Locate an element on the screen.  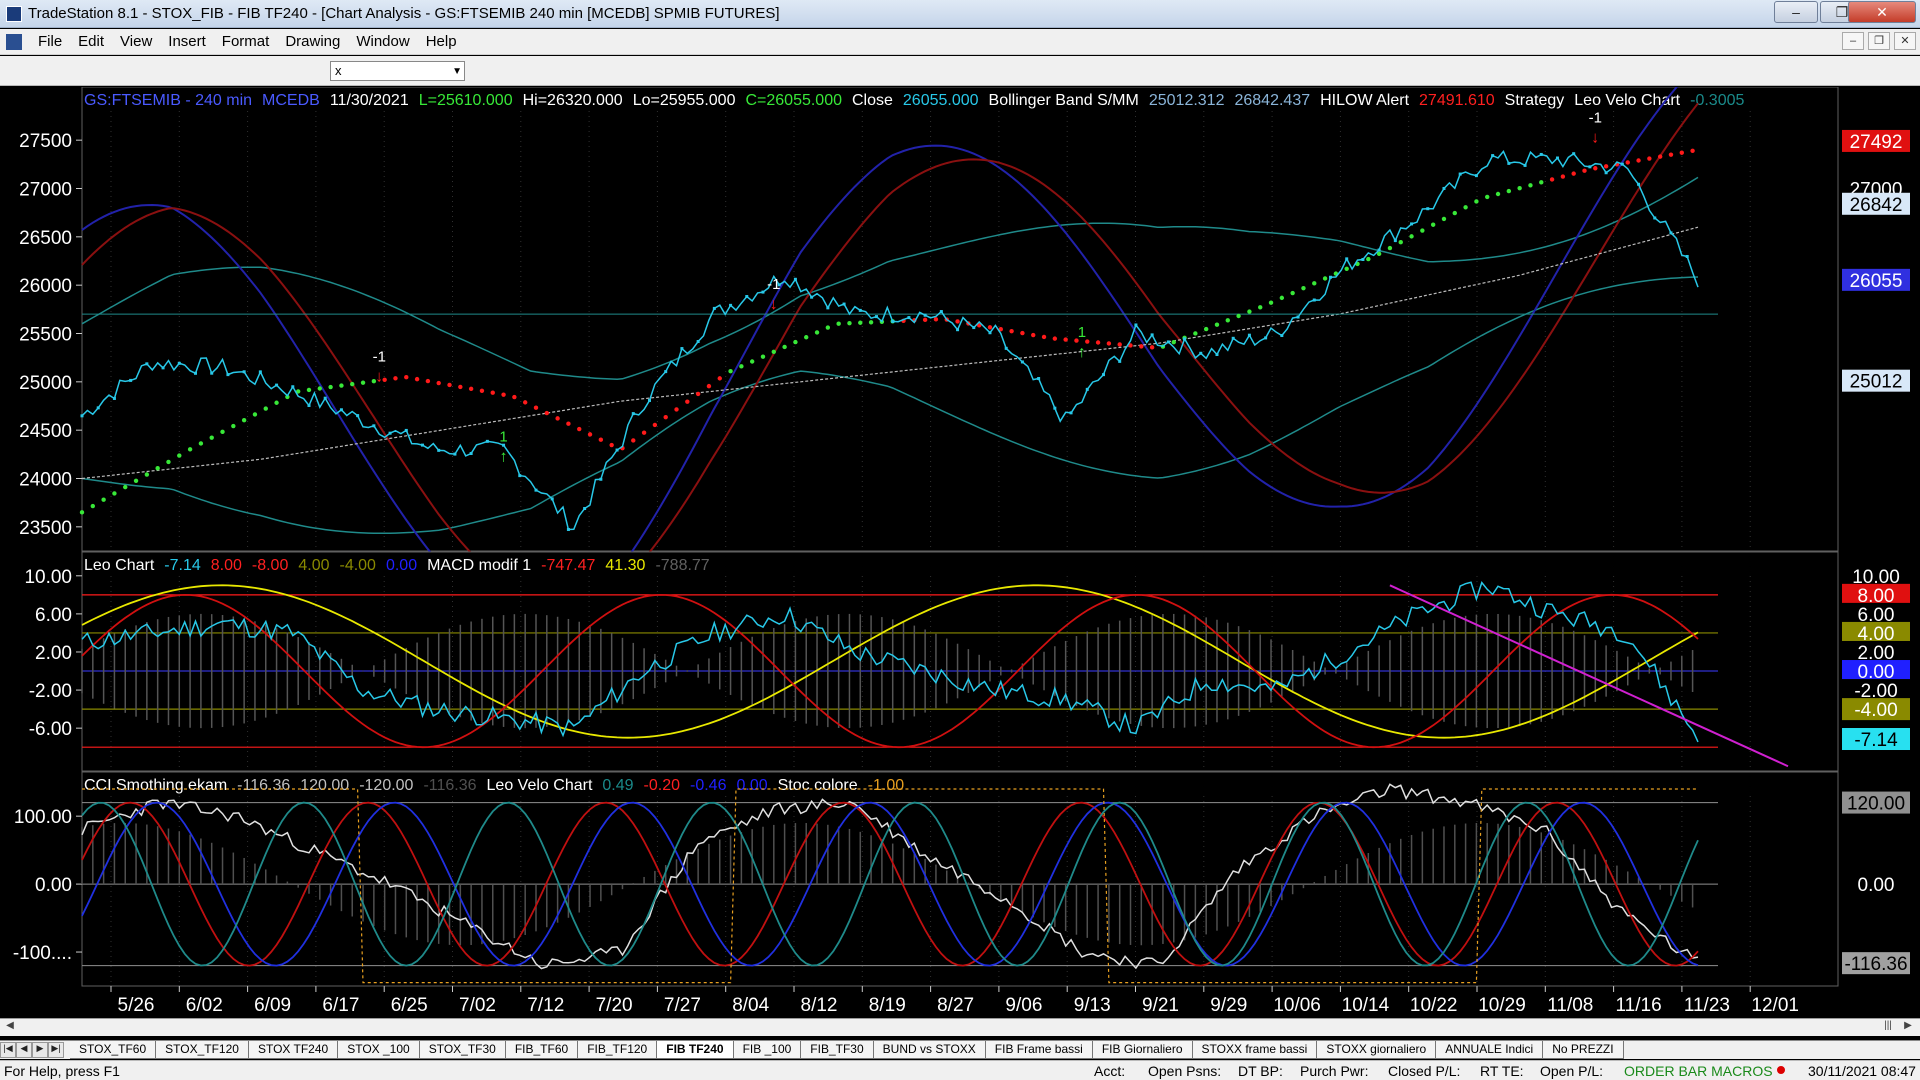
menu-help: Help is located at coordinates (441, 41).